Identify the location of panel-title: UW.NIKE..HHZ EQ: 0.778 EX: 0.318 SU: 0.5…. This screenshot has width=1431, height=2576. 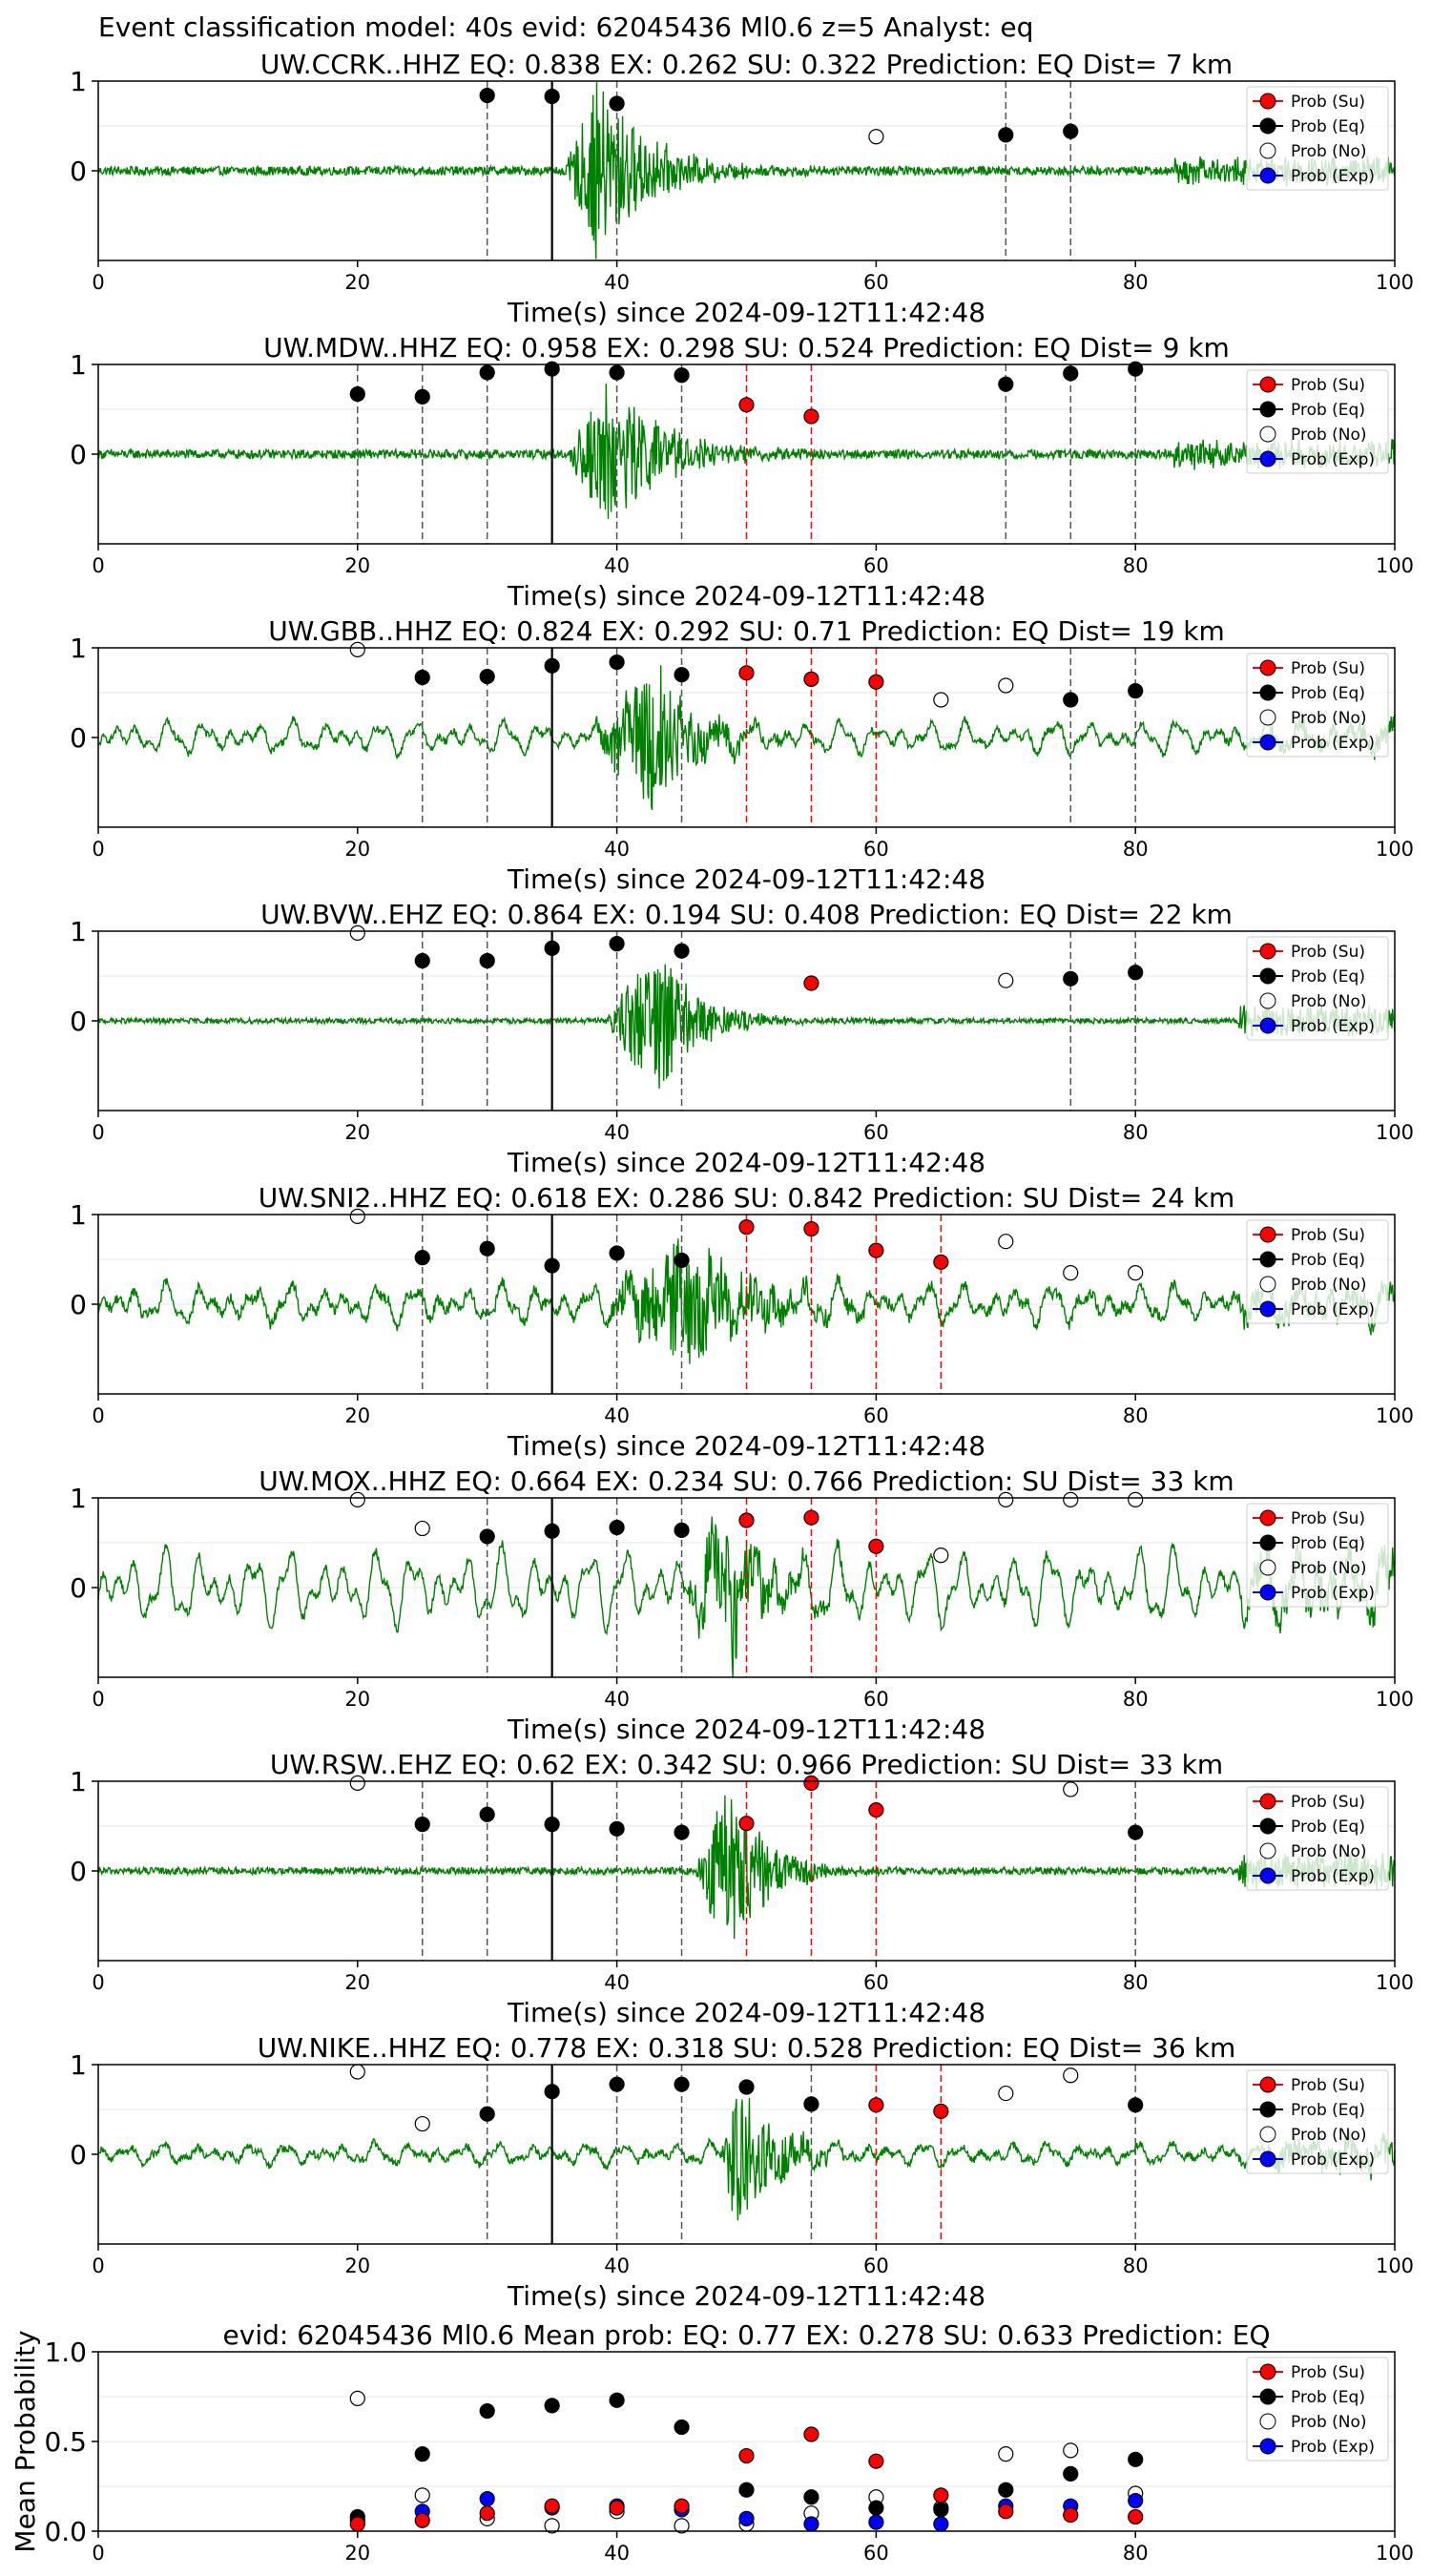
(747, 2048).